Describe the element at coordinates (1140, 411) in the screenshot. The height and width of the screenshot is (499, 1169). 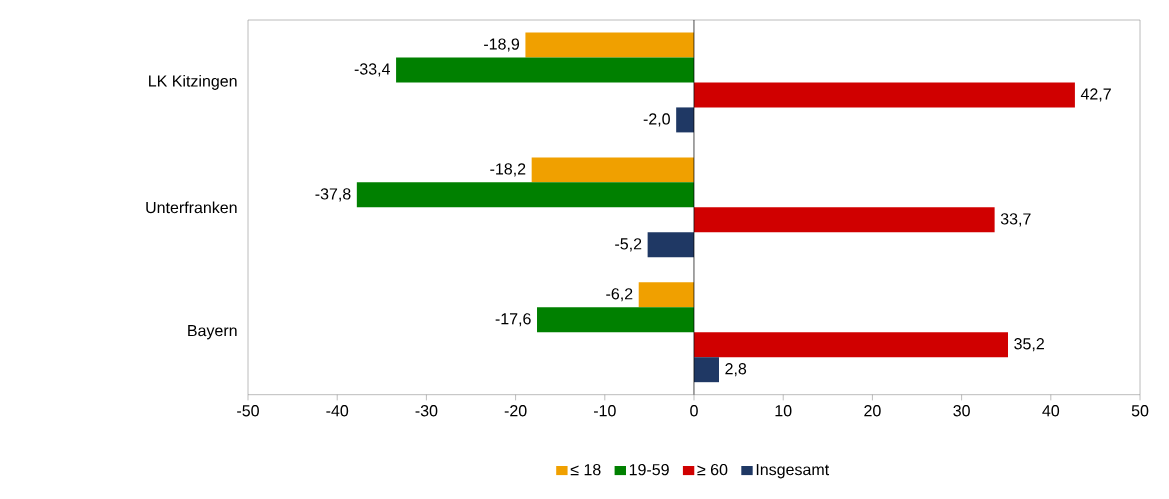
I see `x-tick-label: 50` at that location.